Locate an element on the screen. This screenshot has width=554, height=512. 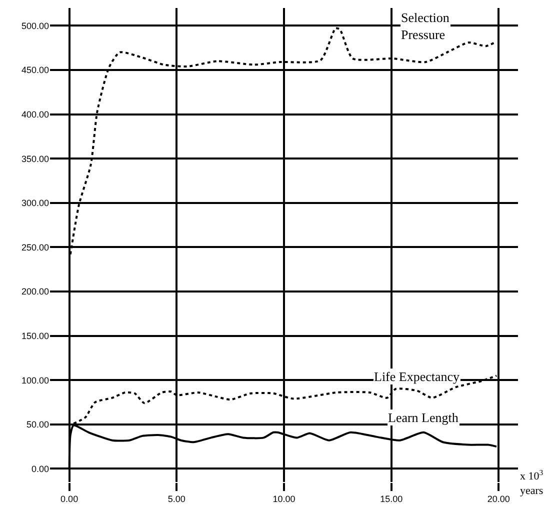
series-label: Life Expectancy is located at coordinates (417, 376).